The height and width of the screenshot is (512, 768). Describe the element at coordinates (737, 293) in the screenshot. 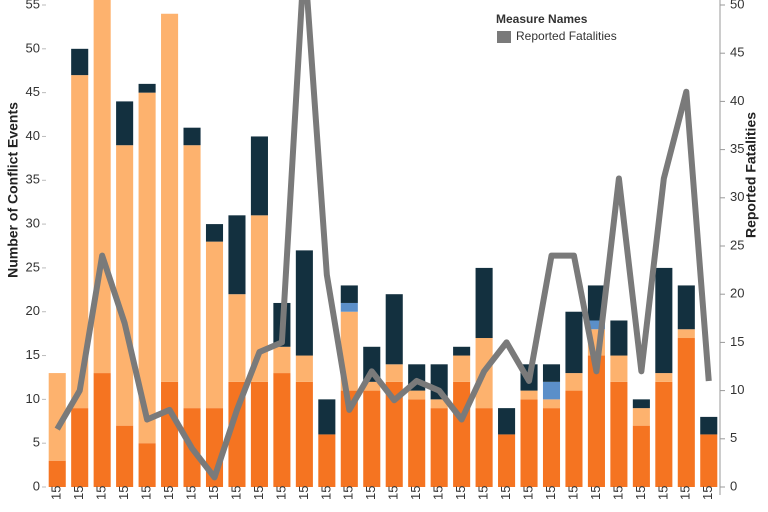

I see `y2-tick-label: 20` at that location.